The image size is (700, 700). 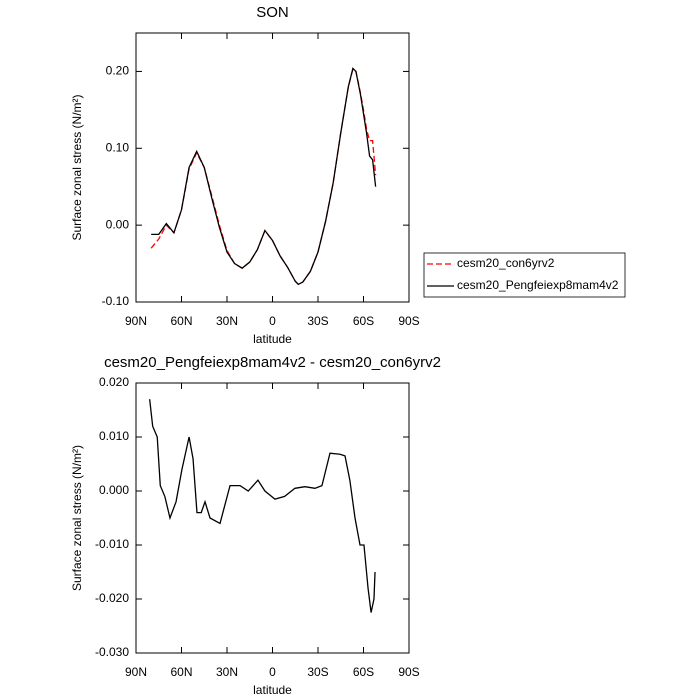 What do you see at coordinates (112, 652) in the screenshot?
I see `y-tick-label: -0.030` at bounding box center [112, 652].